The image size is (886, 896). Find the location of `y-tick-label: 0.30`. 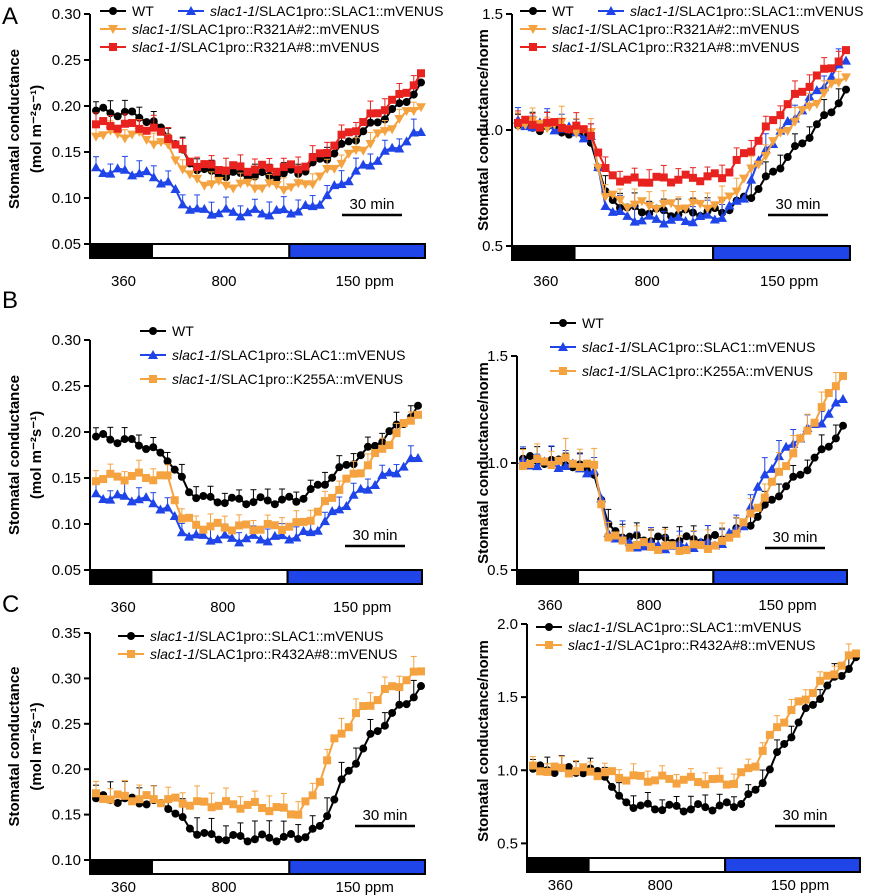

y-tick-label: 0.30 is located at coordinates (66, 340).